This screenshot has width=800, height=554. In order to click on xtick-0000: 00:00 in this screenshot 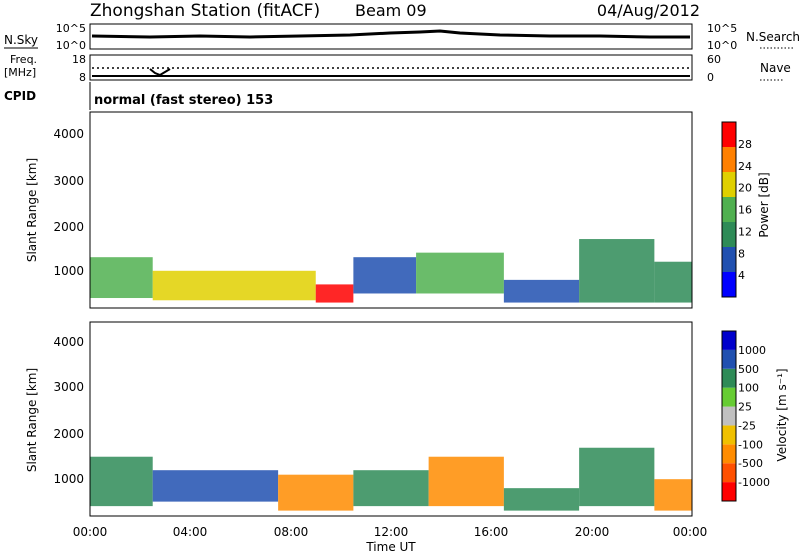, I will do `click(90, 532)`.